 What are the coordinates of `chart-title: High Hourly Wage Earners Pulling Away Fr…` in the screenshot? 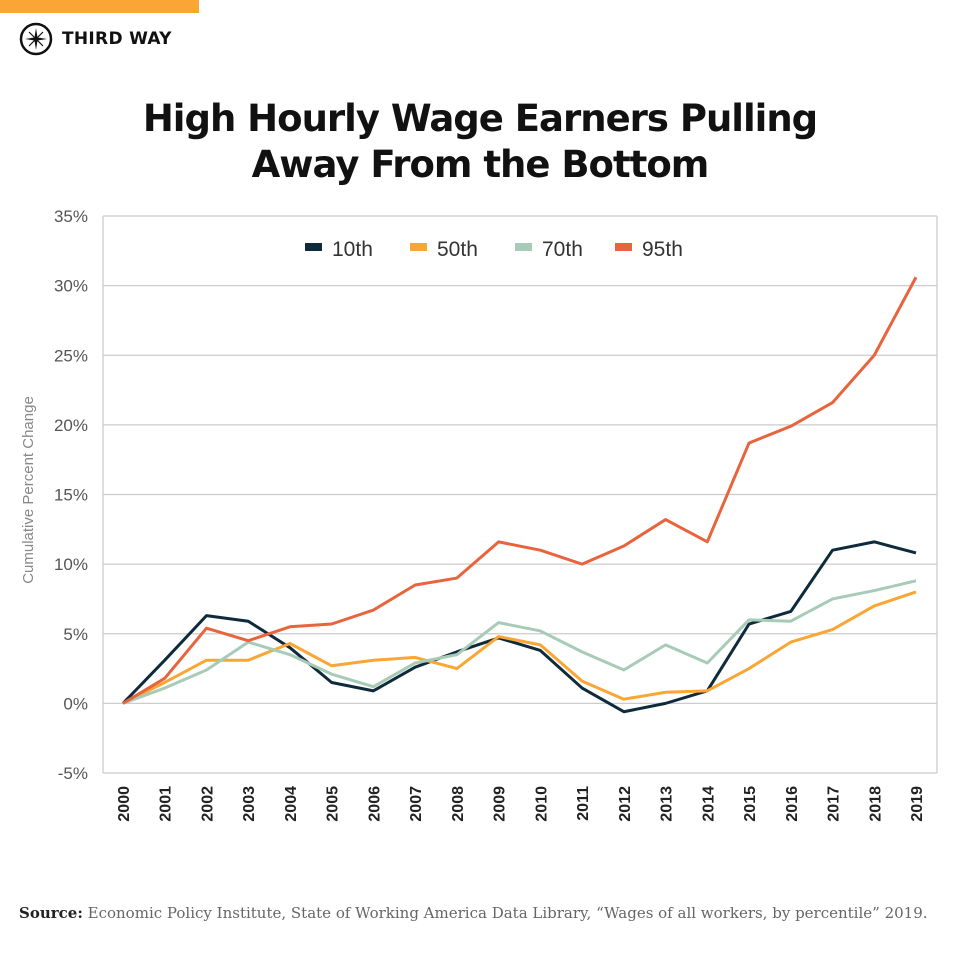 It's located at (480, 142).